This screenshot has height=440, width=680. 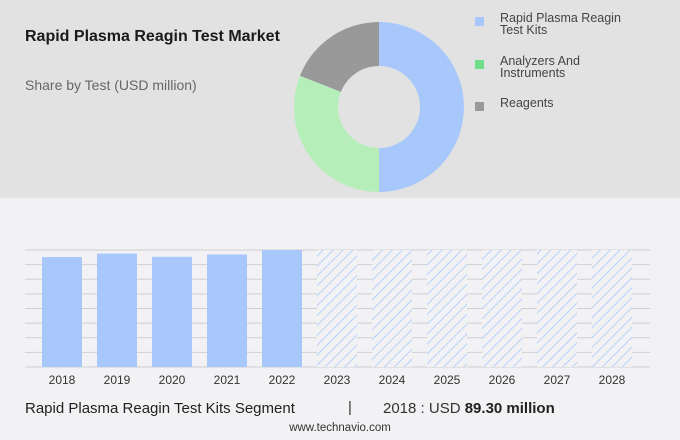 What do you see at coordinates (62, 379) in the screenshot?
I see `x-tick-label: 2018` at bounding box center [62, 379].